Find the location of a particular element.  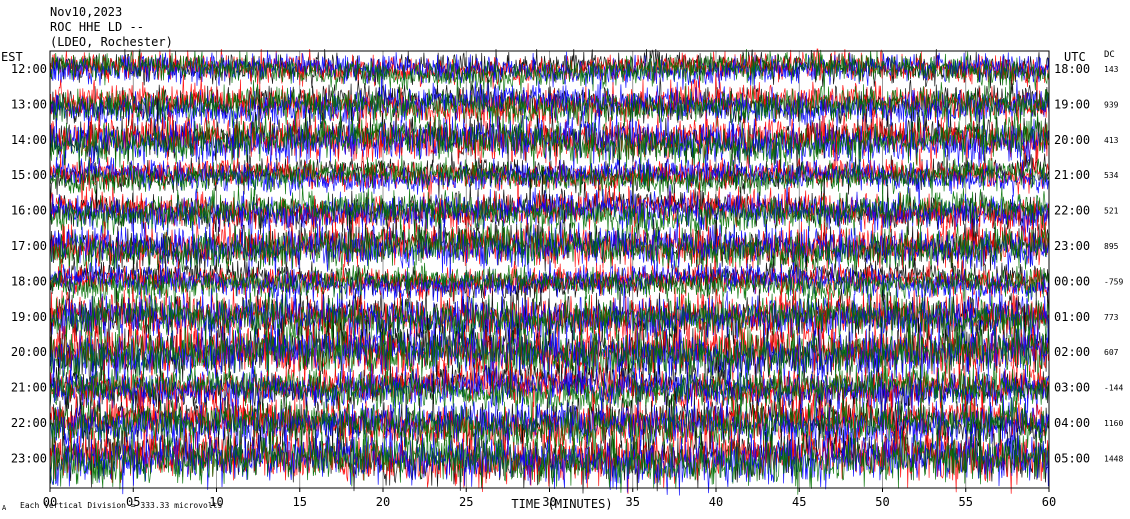

row-label-local: 18:00 is located at coordinates (29, 281).